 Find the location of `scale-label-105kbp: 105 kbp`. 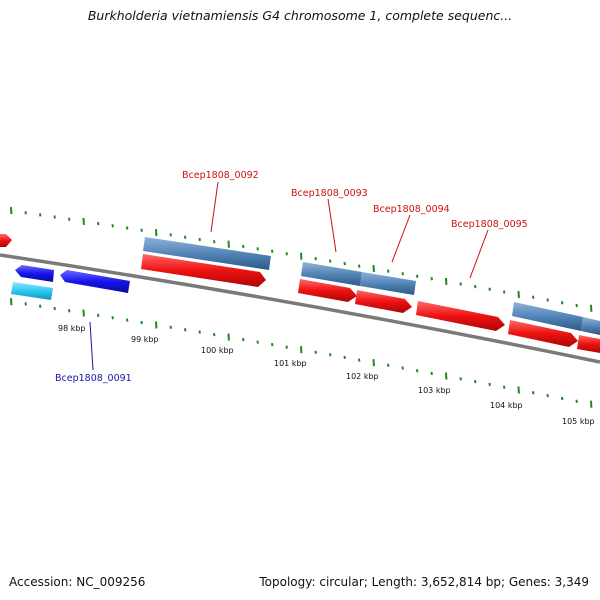

scale-label-105kbp: 105 kbp is located at coordinates (578, 421).